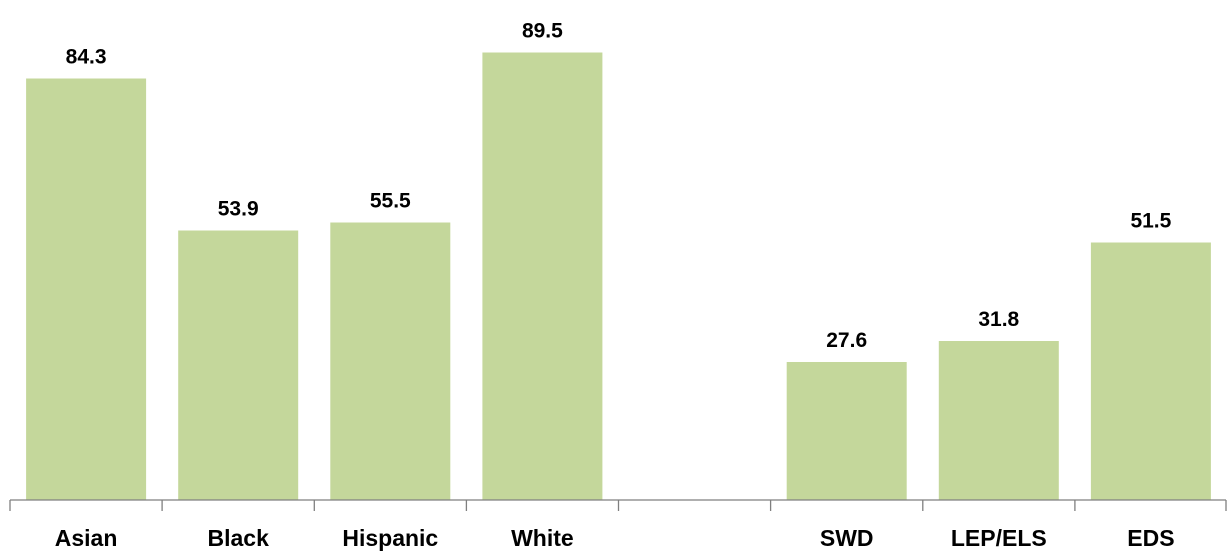  What do you see at coordinates (86, 57) in the screenshot?
I see `value-label-asian: 84.3` at bounding box center [86, 57].